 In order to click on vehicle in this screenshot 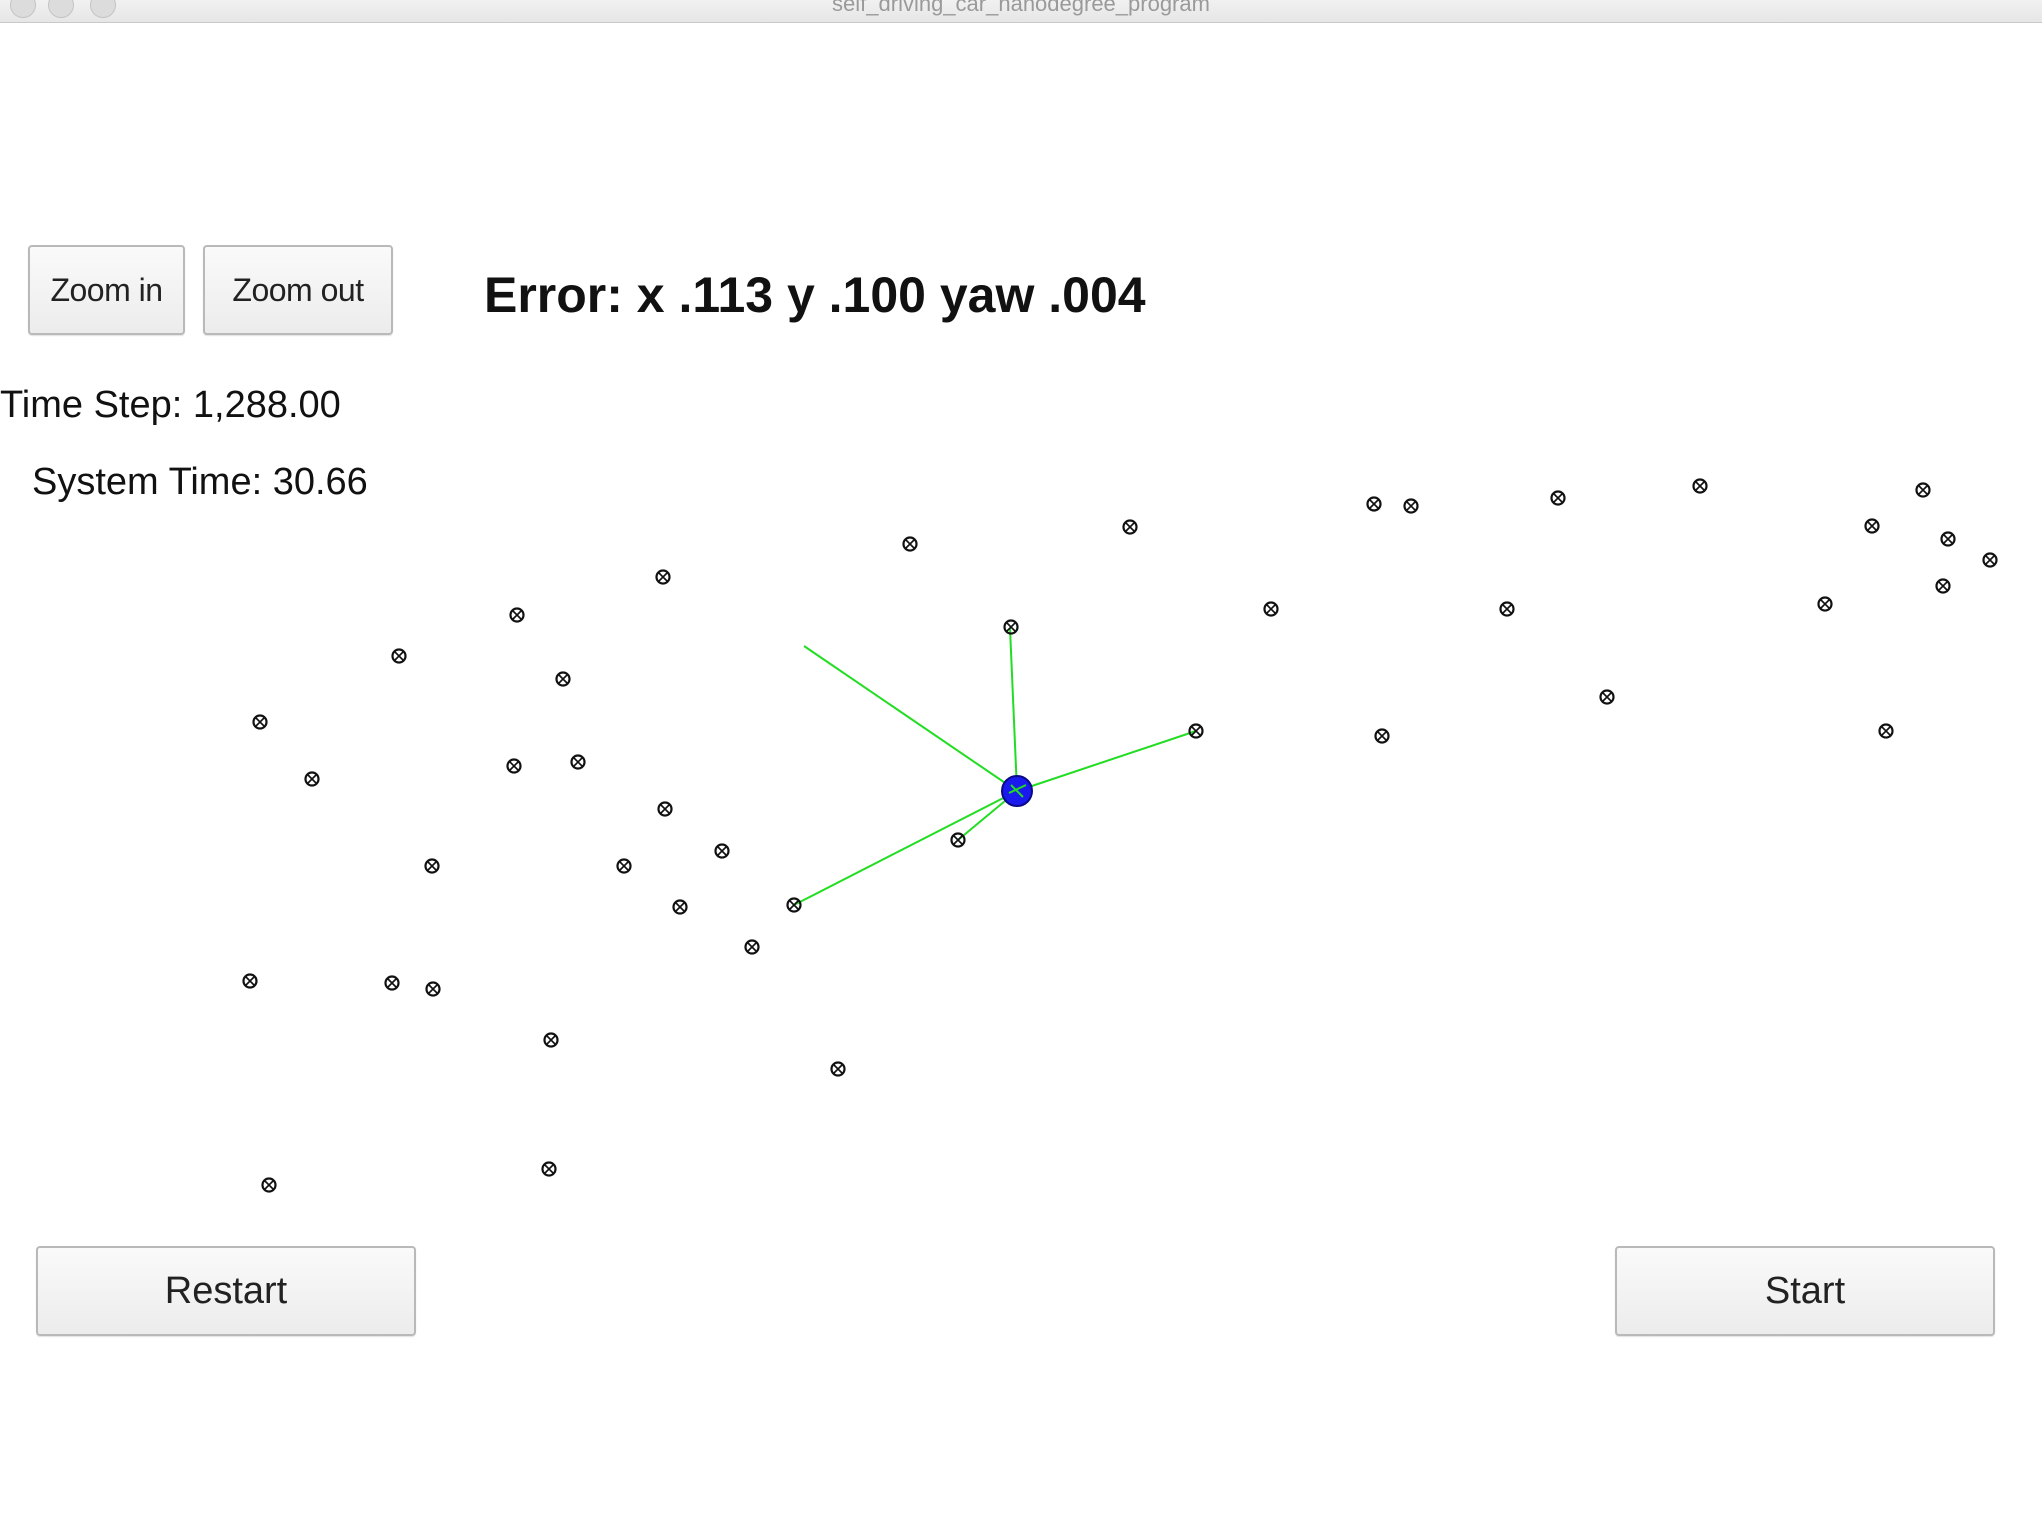, I will do `click(1017, 791)`.